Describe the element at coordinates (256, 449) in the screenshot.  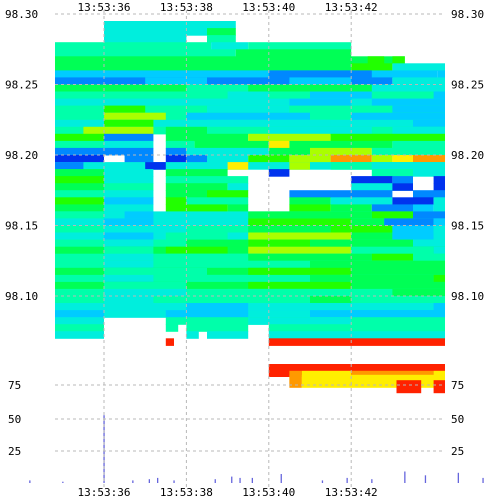
I see `volume-bars` at that location.